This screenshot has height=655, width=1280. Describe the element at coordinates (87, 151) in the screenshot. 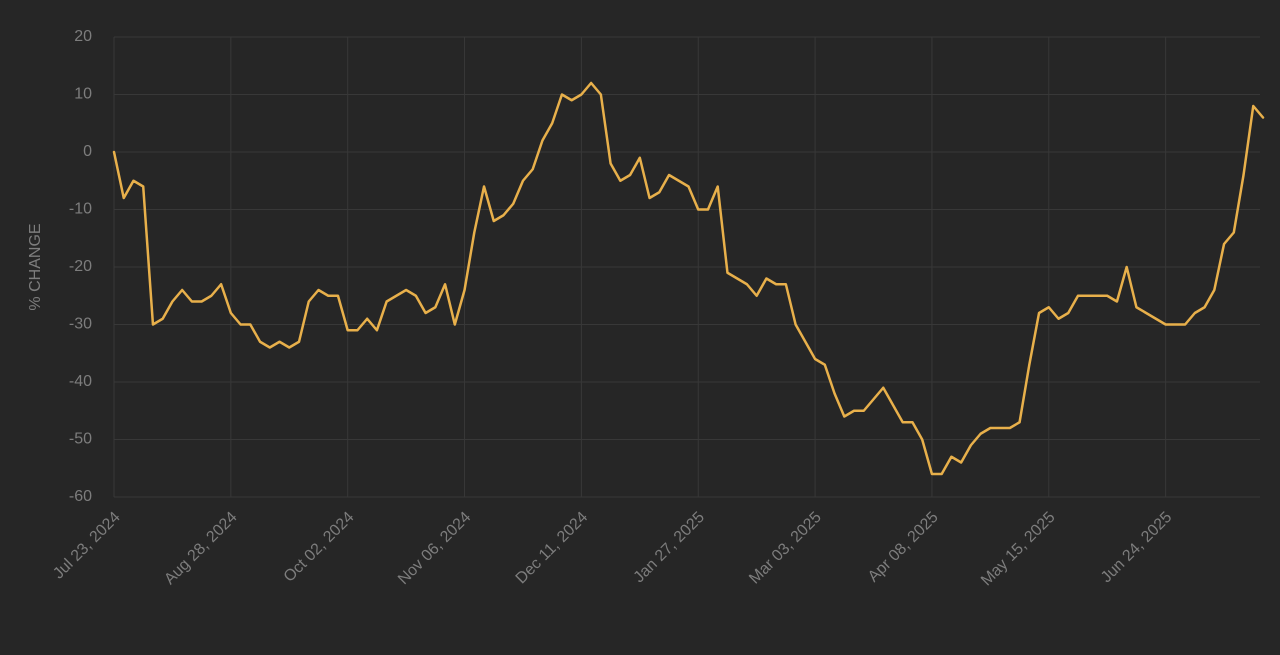

I see `y-tick-label: 0` at that location.